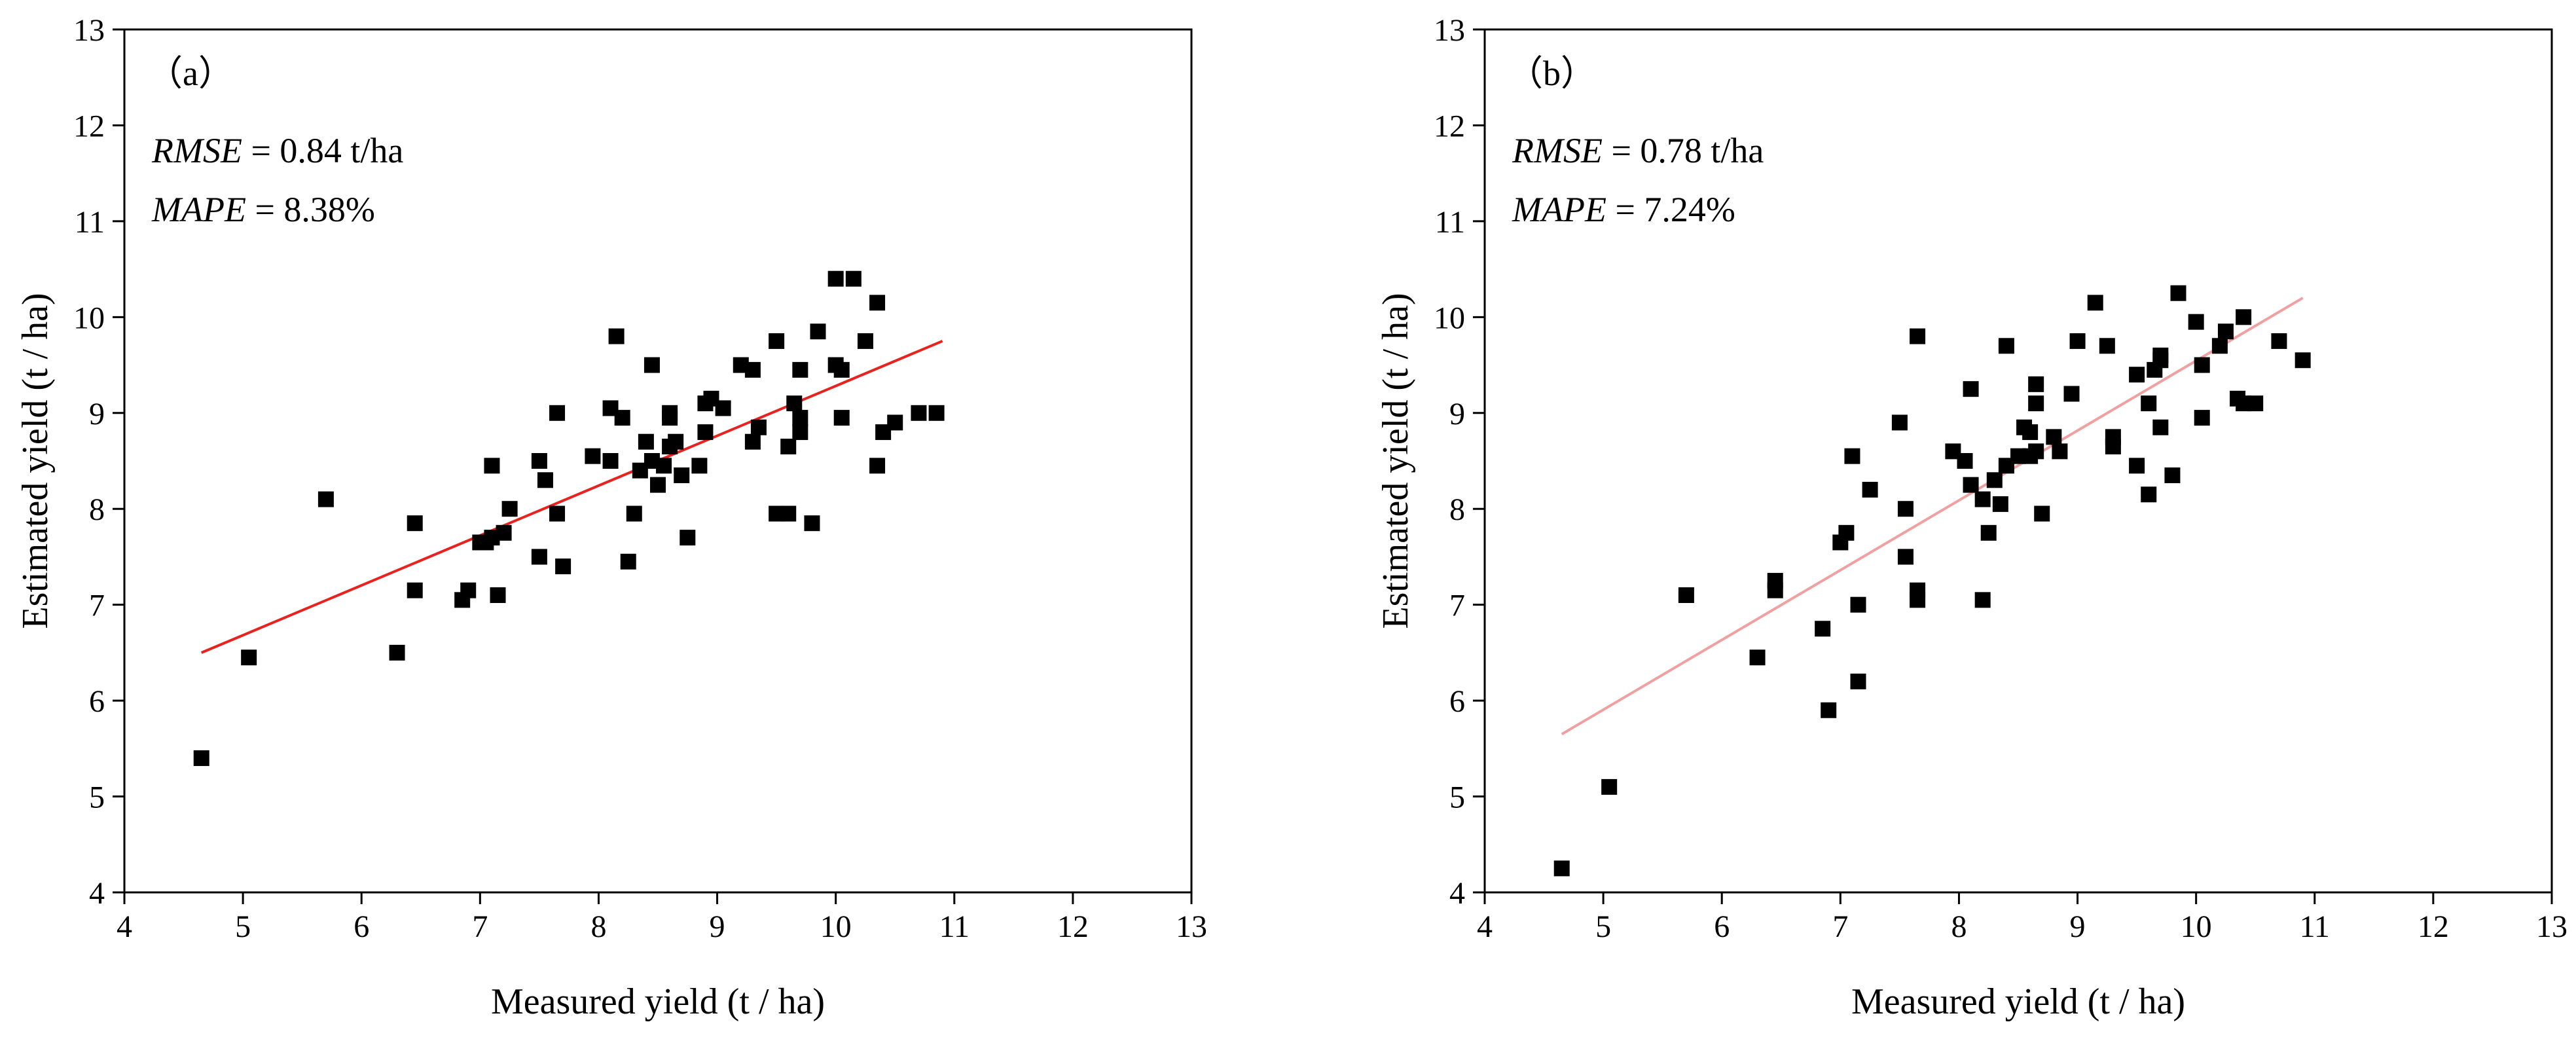 This screenshot has height=1041, width=2576. What do you see at coordinates (1722, 926) in the screenshot?
I see `x-tick-label-b-2: 6` at bounding box center [1722, 926].